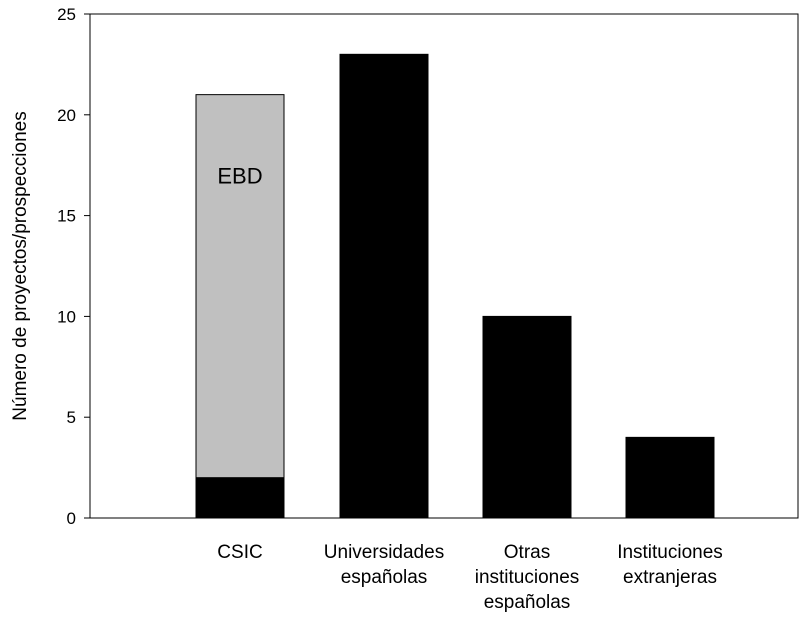 This screenshot has height=623, width=805. I want to click on y-axis: 0 5 10 15 20 25, so click(73, 266).